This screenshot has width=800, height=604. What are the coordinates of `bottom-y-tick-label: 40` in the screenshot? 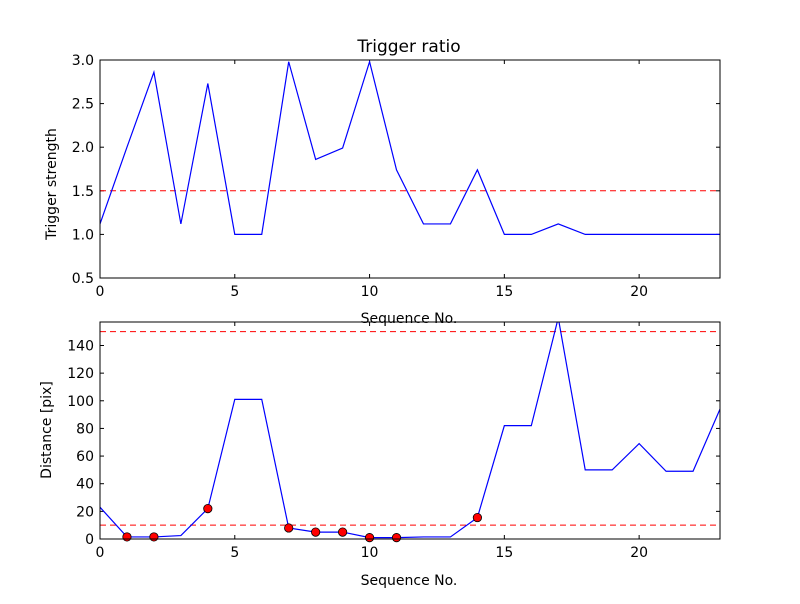 It's located at (85, 485).